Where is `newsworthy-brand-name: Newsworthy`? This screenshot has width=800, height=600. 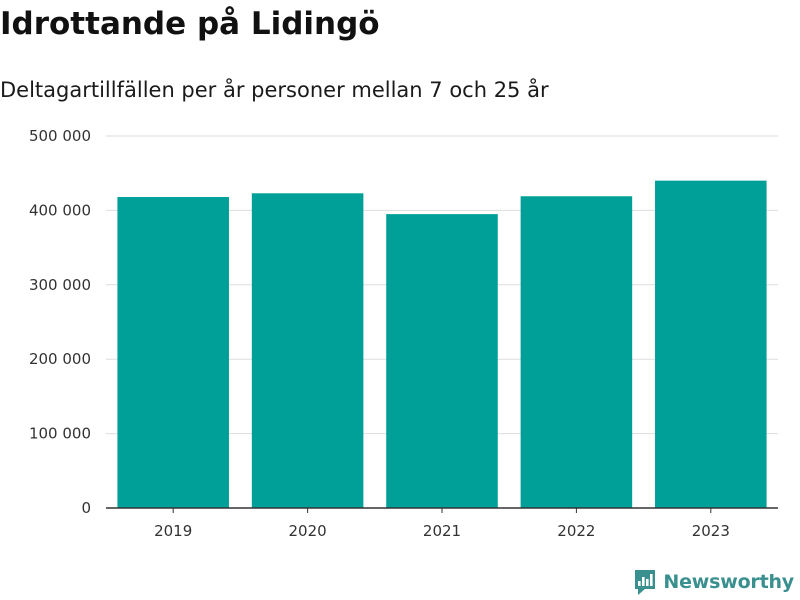
newsworthy-brand-name: Newsworthy is located at coordinates (728, 582).